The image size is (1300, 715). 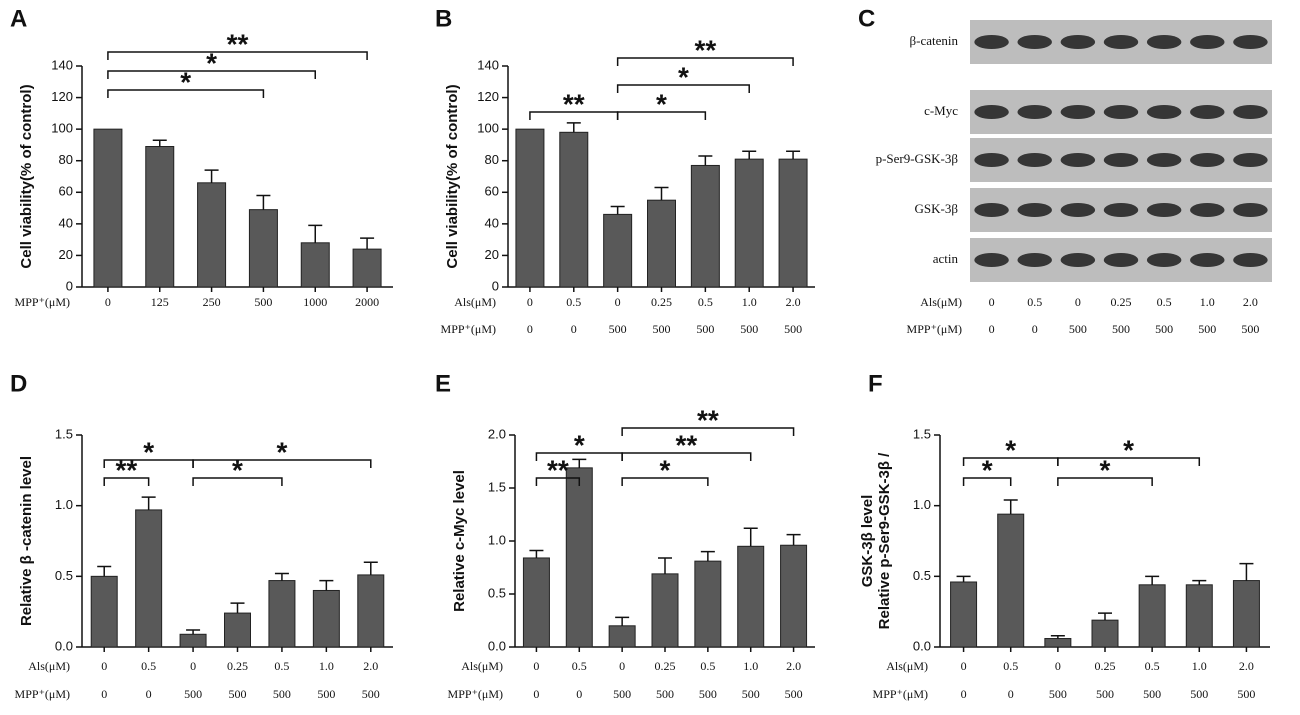 What do you see at coordinates (26, 176) in the screenshot?
I see `y-axis-label: Cell viability(% of control)` at bounding box center [26, 176].